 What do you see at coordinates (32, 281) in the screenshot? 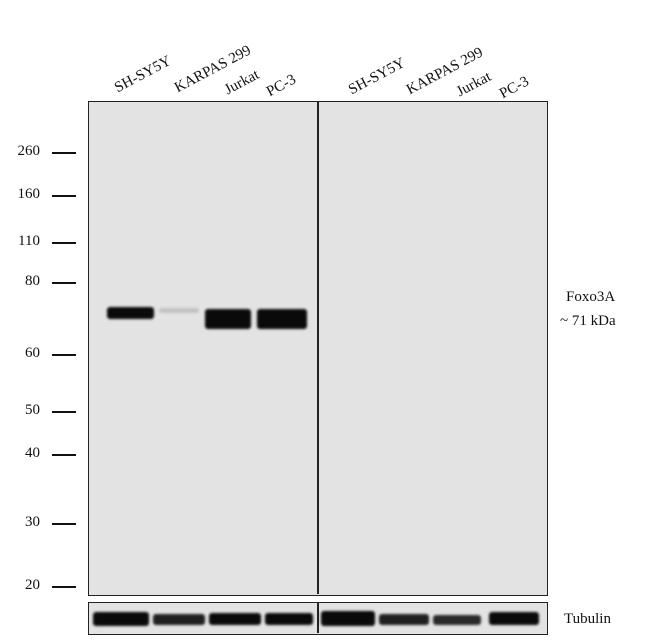
I see `mw-label-80: 80` at bounding box center [32, 281].